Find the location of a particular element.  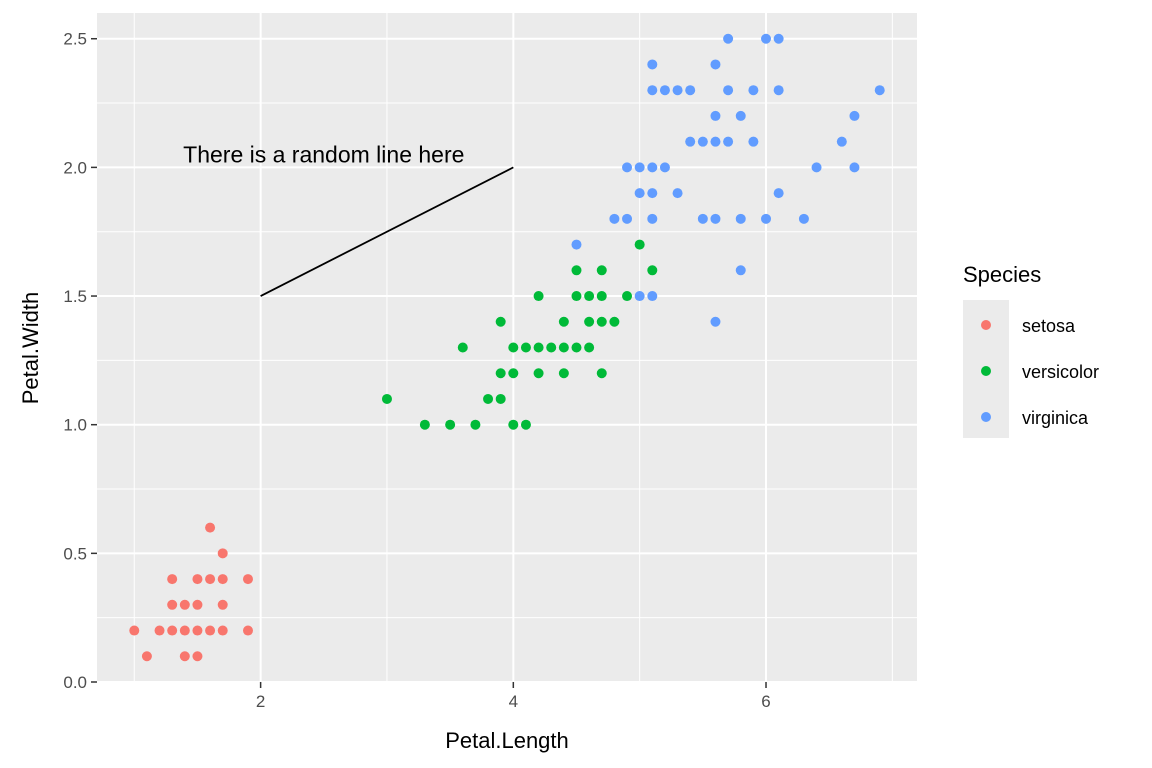

legend-label-versicolor: versicolor is located at coordinates (1060, 372).